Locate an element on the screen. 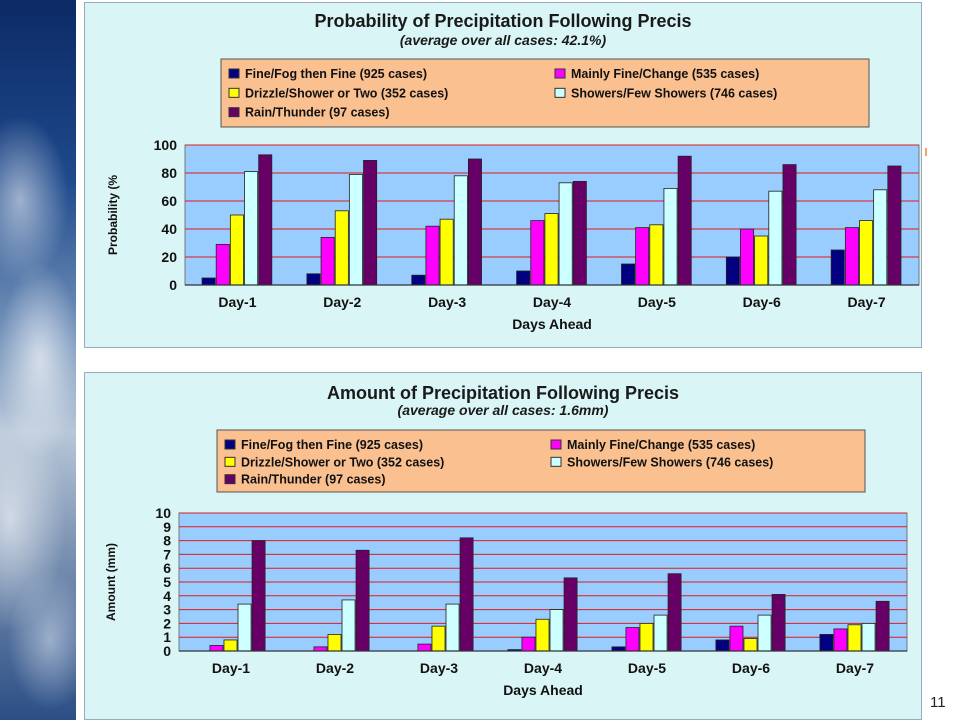  y-tick-label: 2 is located at coordinates (167, 623).